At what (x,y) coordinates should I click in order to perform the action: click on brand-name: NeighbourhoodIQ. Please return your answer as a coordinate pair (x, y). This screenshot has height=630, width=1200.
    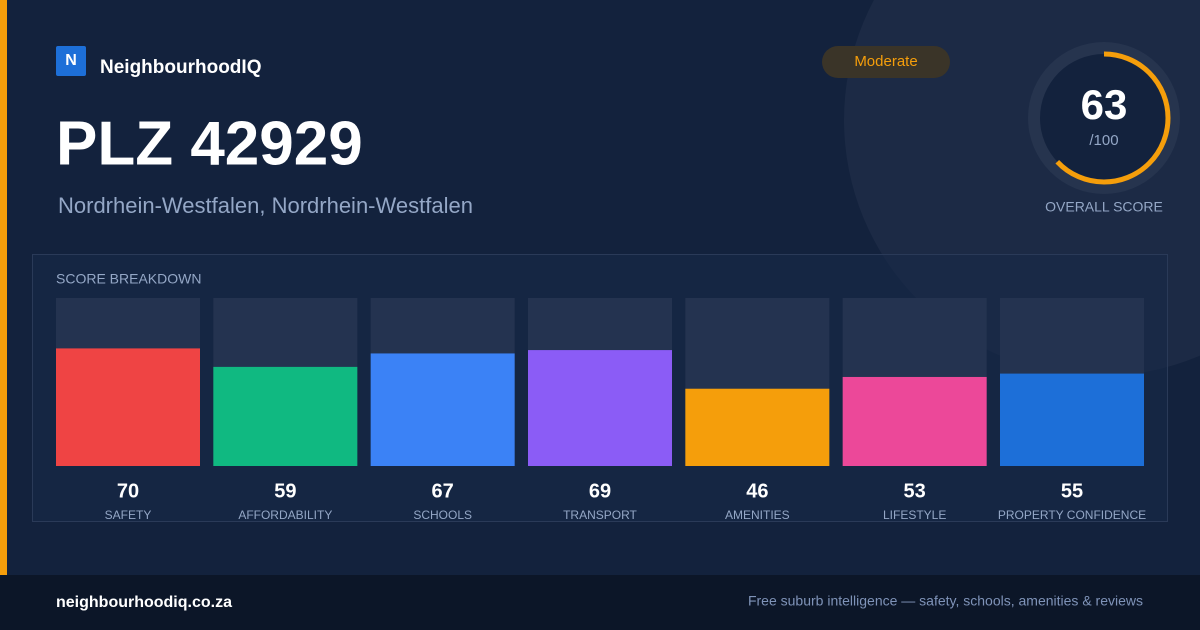
    Looking at the image, I should click on (180, 67).